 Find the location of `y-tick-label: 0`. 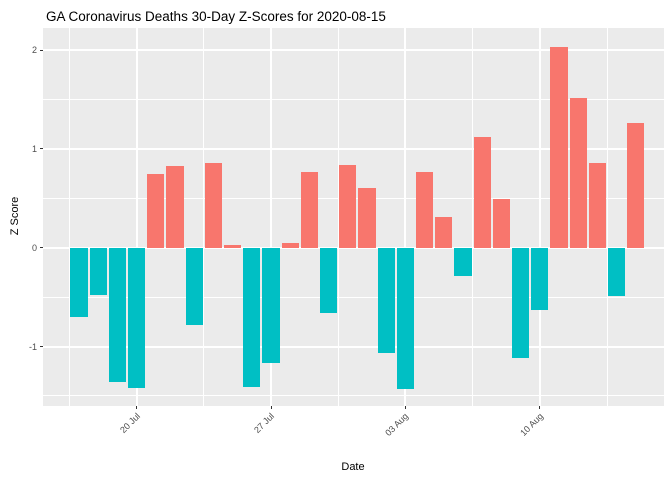

y-tick-label: 0 is located at coordinates (34, 247).